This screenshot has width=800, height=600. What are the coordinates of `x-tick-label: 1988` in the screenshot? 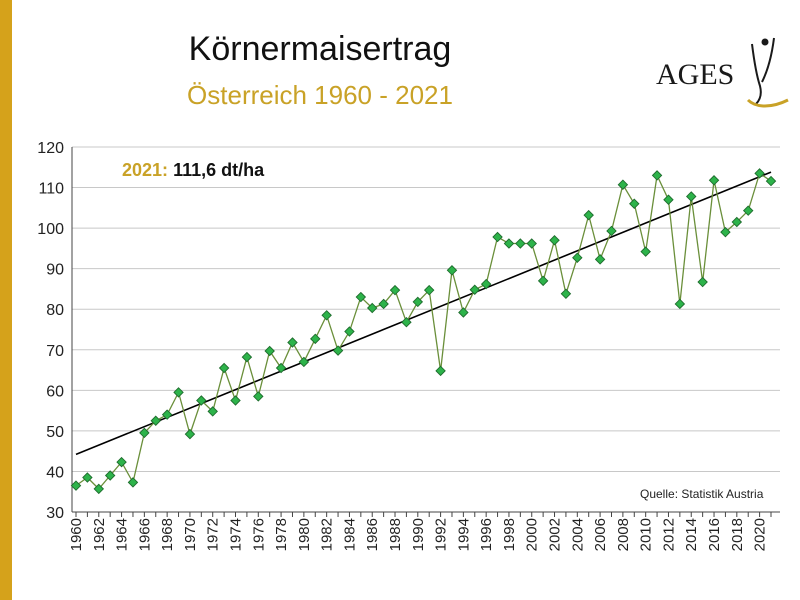 It's located at (395, 534).